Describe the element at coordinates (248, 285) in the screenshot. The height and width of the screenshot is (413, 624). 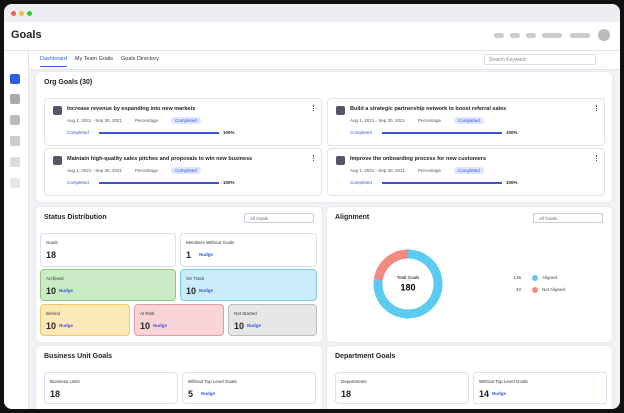
I see `stat-card: On Track 10 Nudge` at that location.